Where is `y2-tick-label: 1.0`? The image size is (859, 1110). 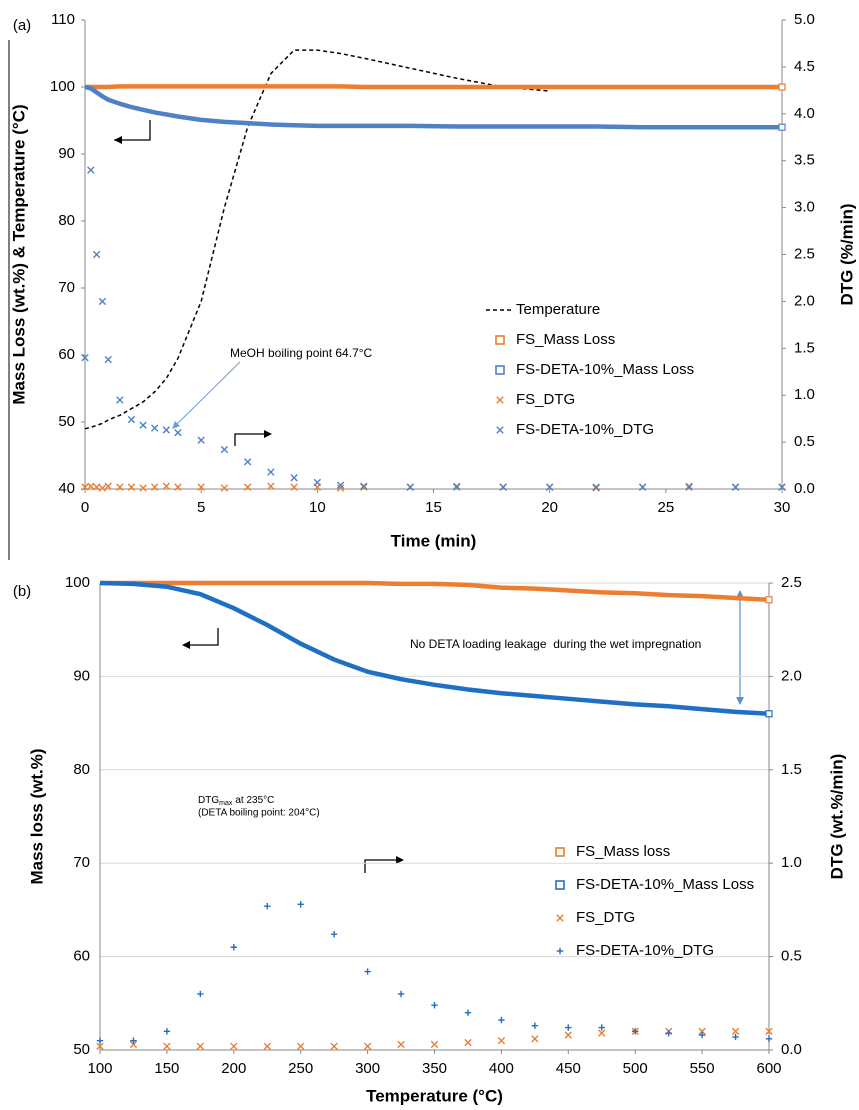 y2-tick-label: 1.0 is located at coordinates (804, 394).